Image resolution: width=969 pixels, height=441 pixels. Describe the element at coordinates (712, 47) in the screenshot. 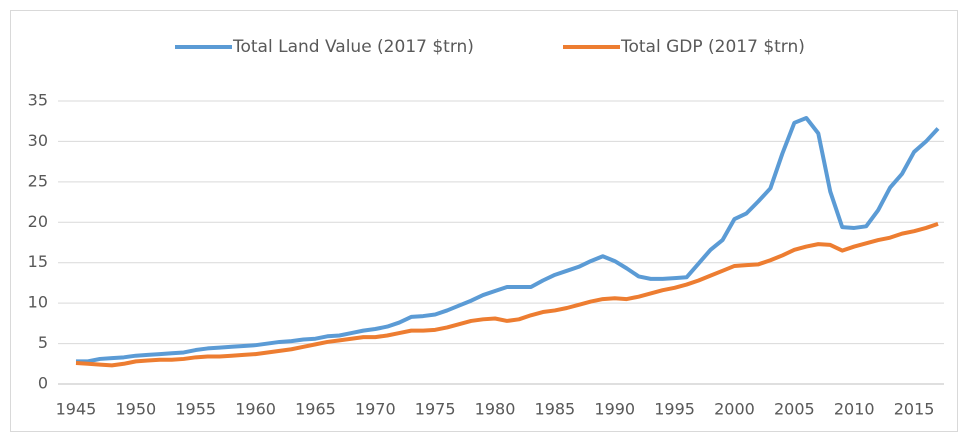

I see `legend-label: Total GDP (2017 $trn)` at that location.